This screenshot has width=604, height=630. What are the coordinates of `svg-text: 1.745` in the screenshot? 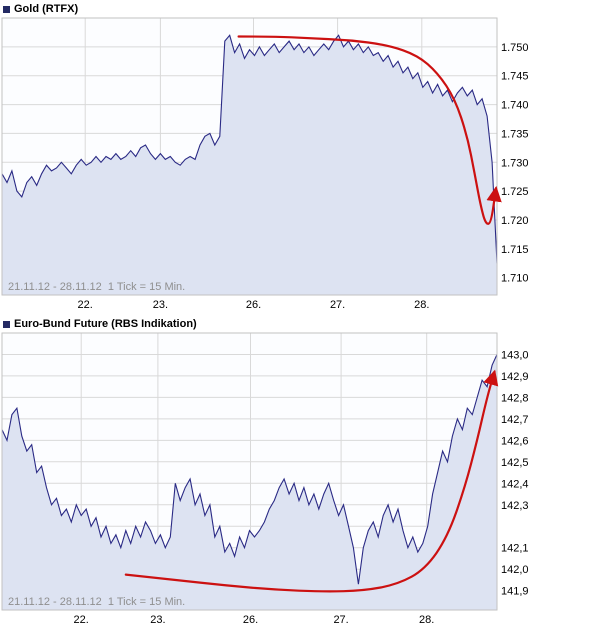 It's located at (515, 77).